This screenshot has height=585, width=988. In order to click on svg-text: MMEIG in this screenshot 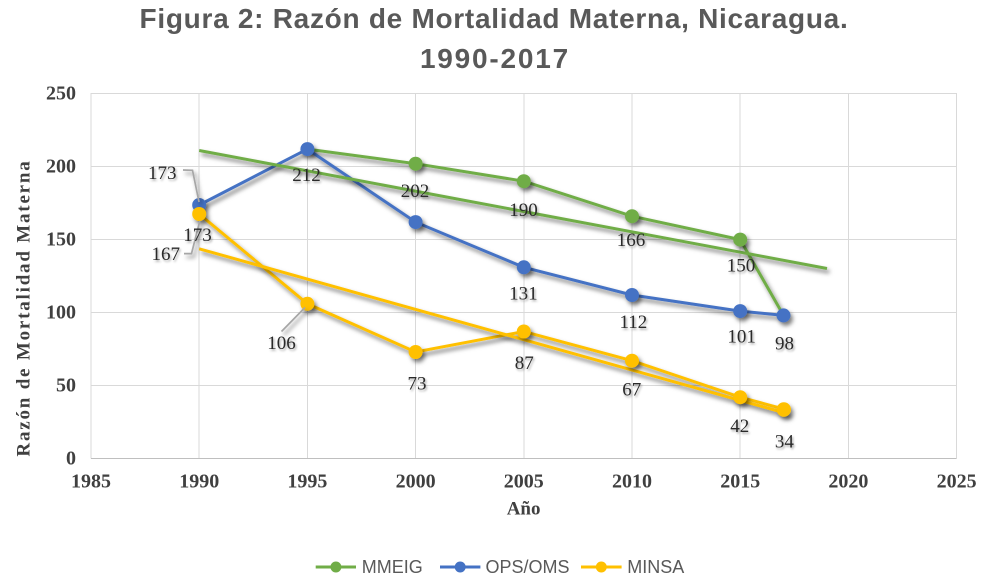, I will do `click(392, 567)`.